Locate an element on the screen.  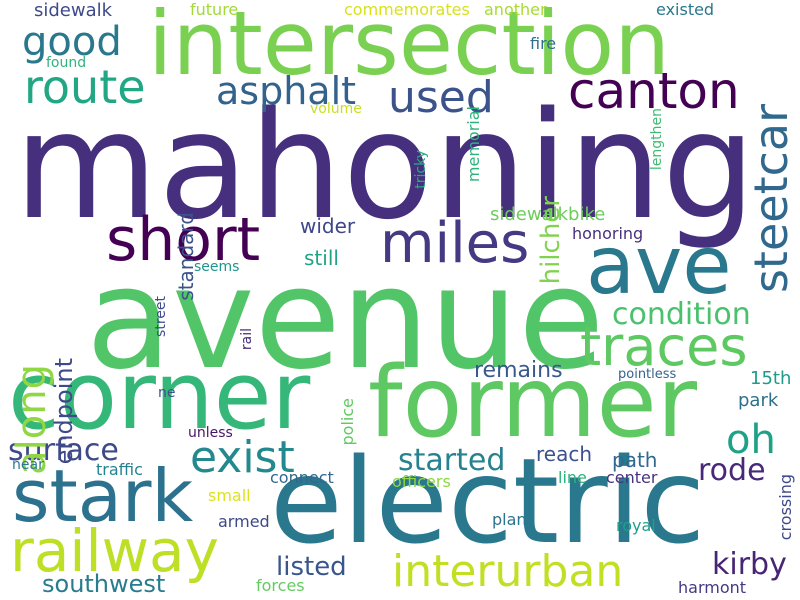
word-forces: forces is located at coordinates (280, 585).